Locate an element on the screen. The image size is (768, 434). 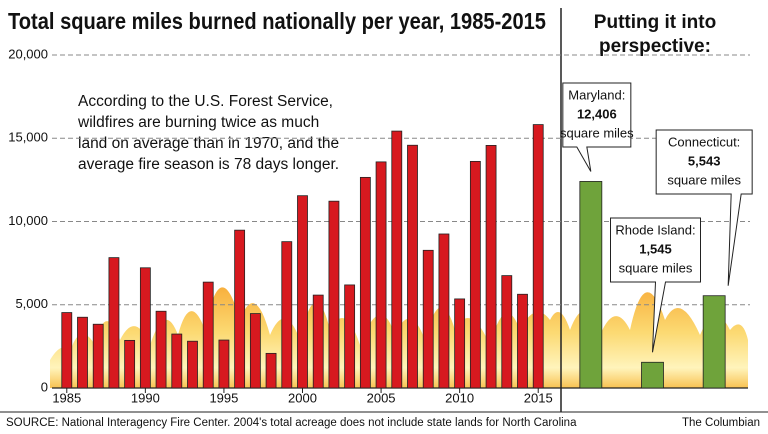
callout-value: 12,406 is located at coordinates (597, 113).